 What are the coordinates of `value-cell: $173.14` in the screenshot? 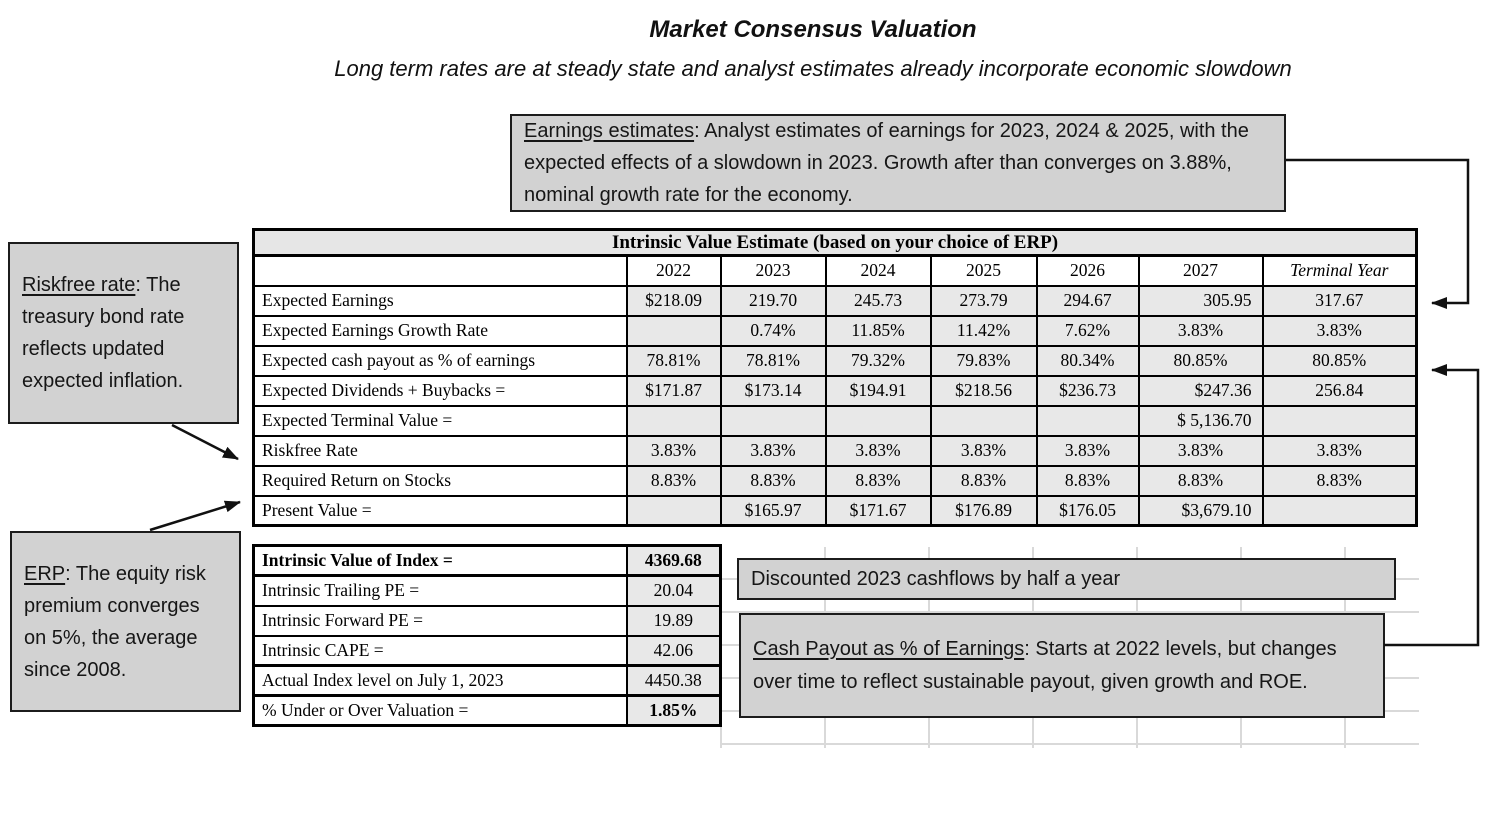 It's located at (773, 390).